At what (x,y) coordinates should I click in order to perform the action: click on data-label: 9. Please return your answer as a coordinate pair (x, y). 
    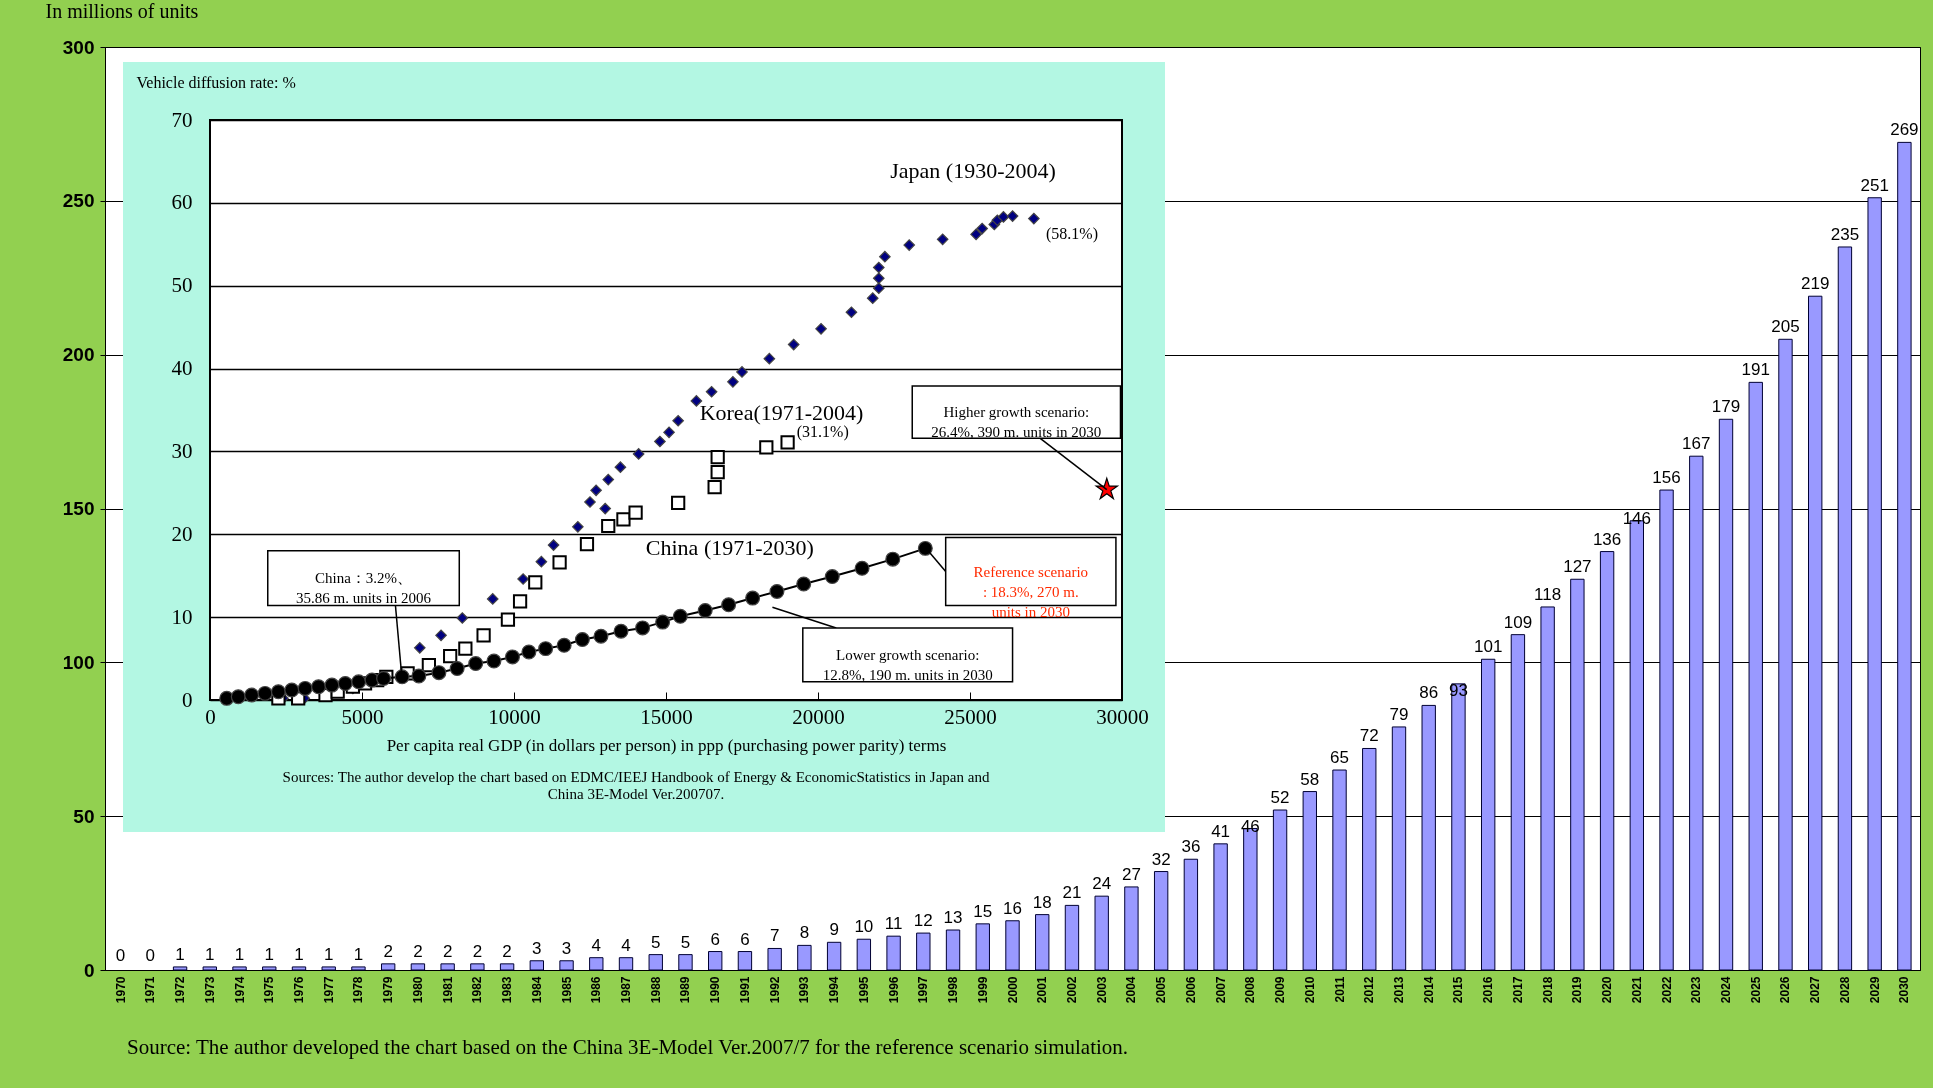
    Looking at the image, I should click on (834, 930).